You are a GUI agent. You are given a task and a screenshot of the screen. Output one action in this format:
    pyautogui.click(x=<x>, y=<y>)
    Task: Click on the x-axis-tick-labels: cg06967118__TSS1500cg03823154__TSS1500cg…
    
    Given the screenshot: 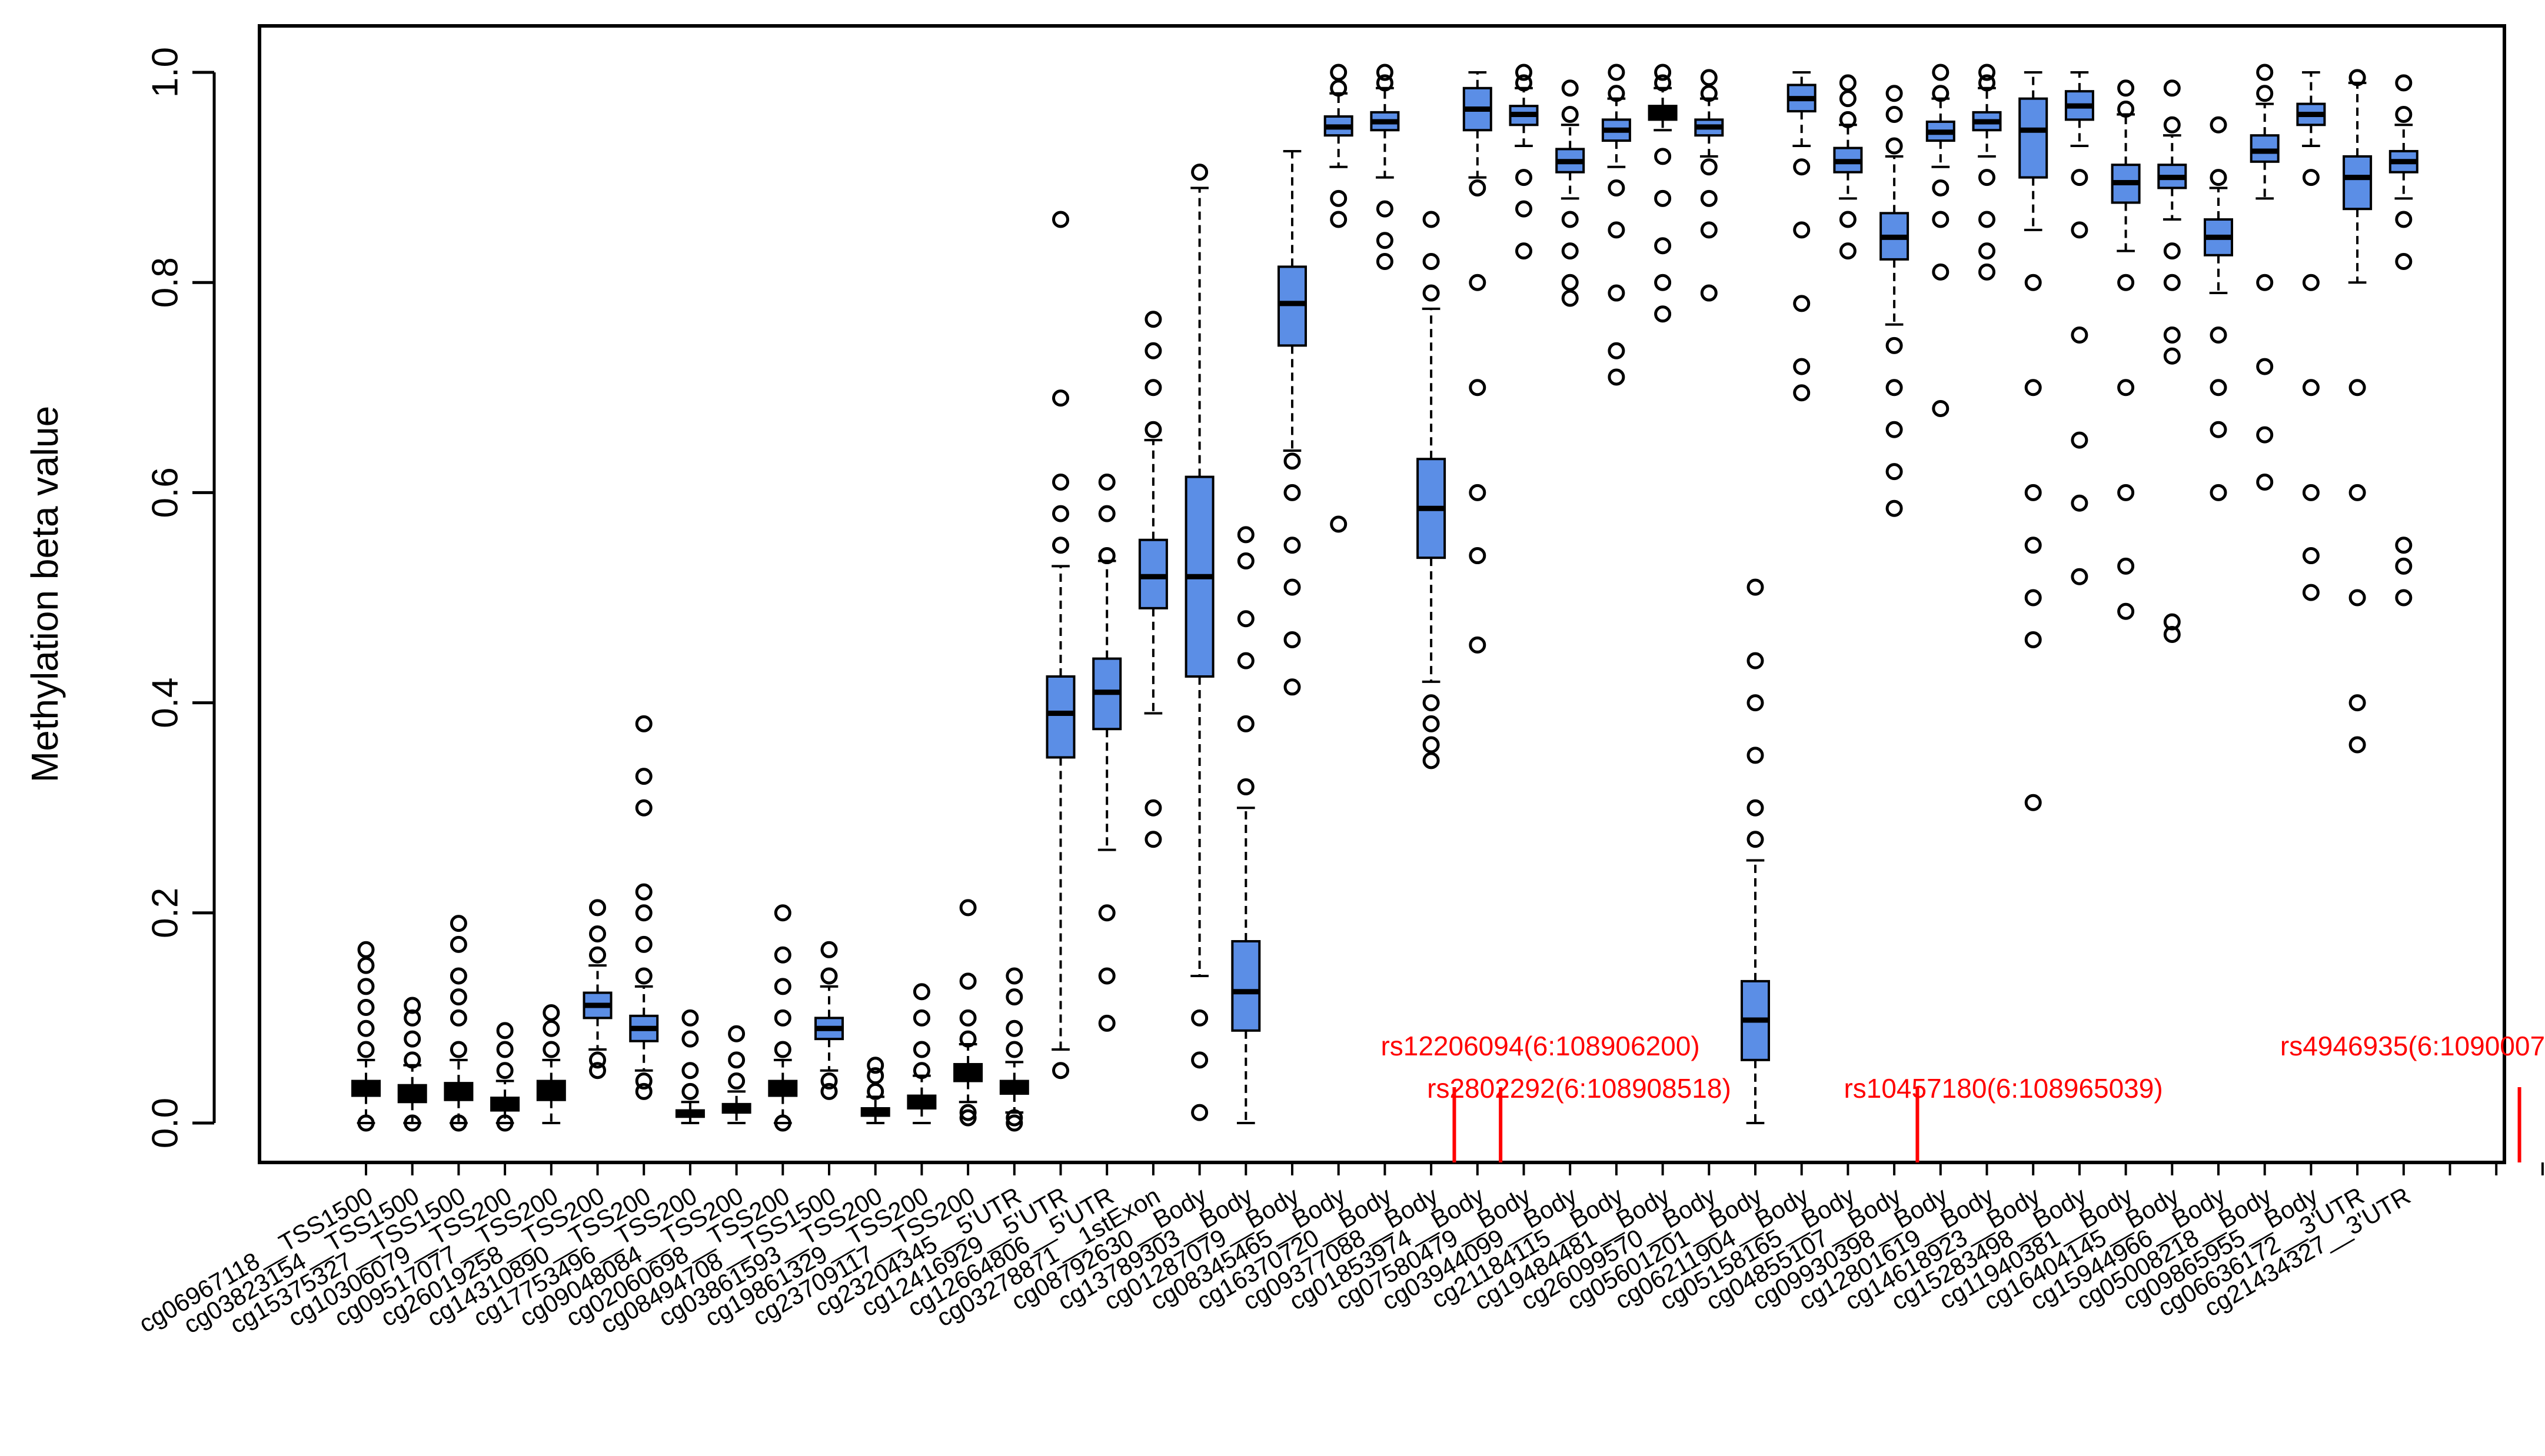 What is the action you would take?
    pyautogui.click(x=1339, y=1250)
    